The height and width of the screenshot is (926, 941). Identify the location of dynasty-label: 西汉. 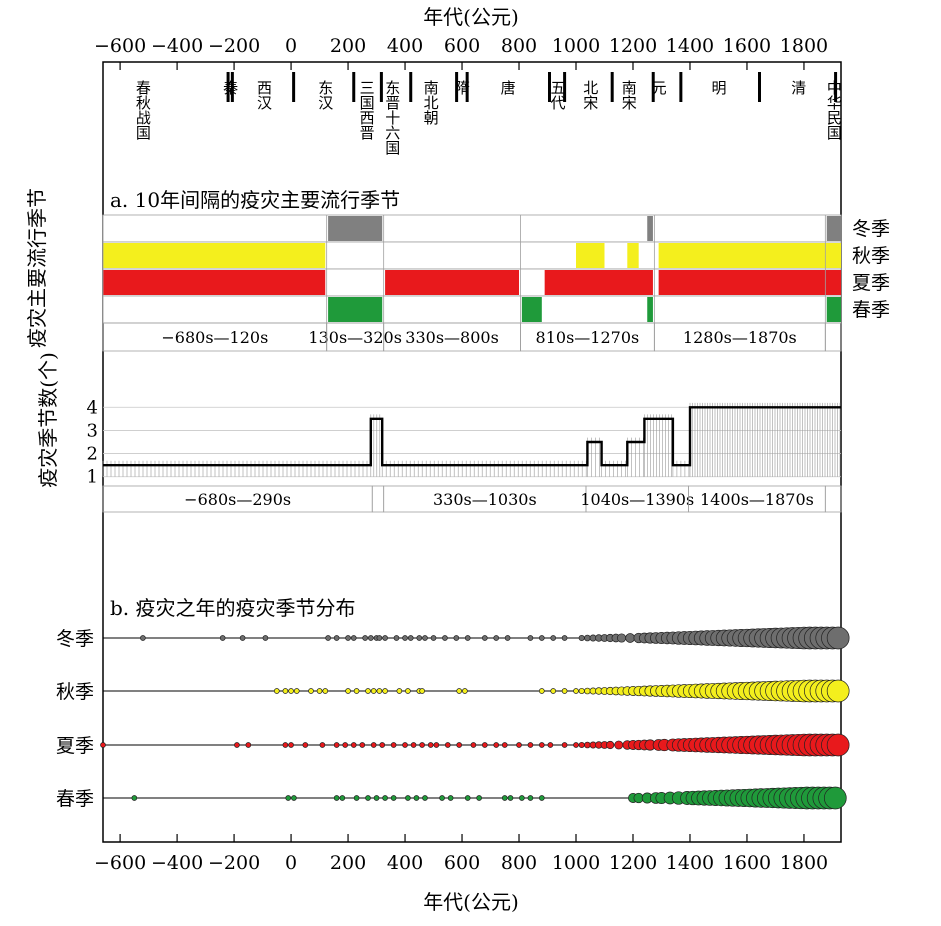
(264, 95).